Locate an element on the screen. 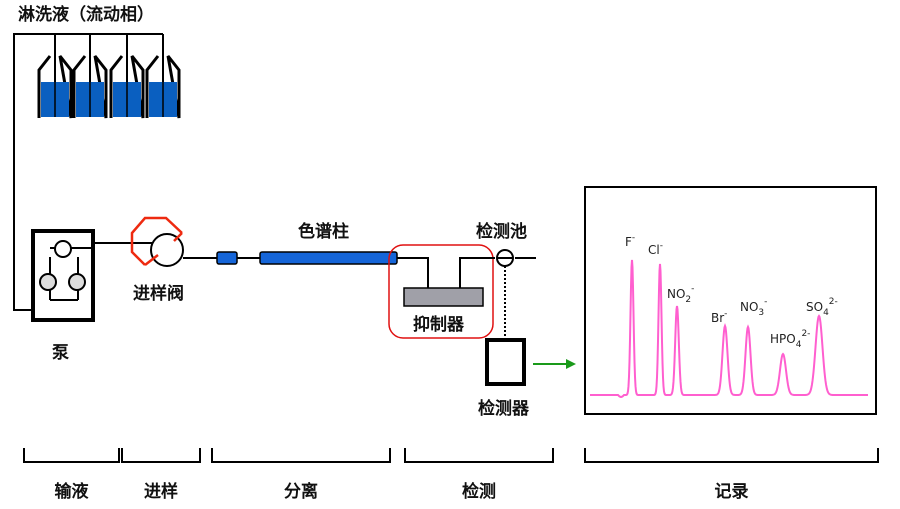  stage-label: 检测 is located at coordinates (479, 491).